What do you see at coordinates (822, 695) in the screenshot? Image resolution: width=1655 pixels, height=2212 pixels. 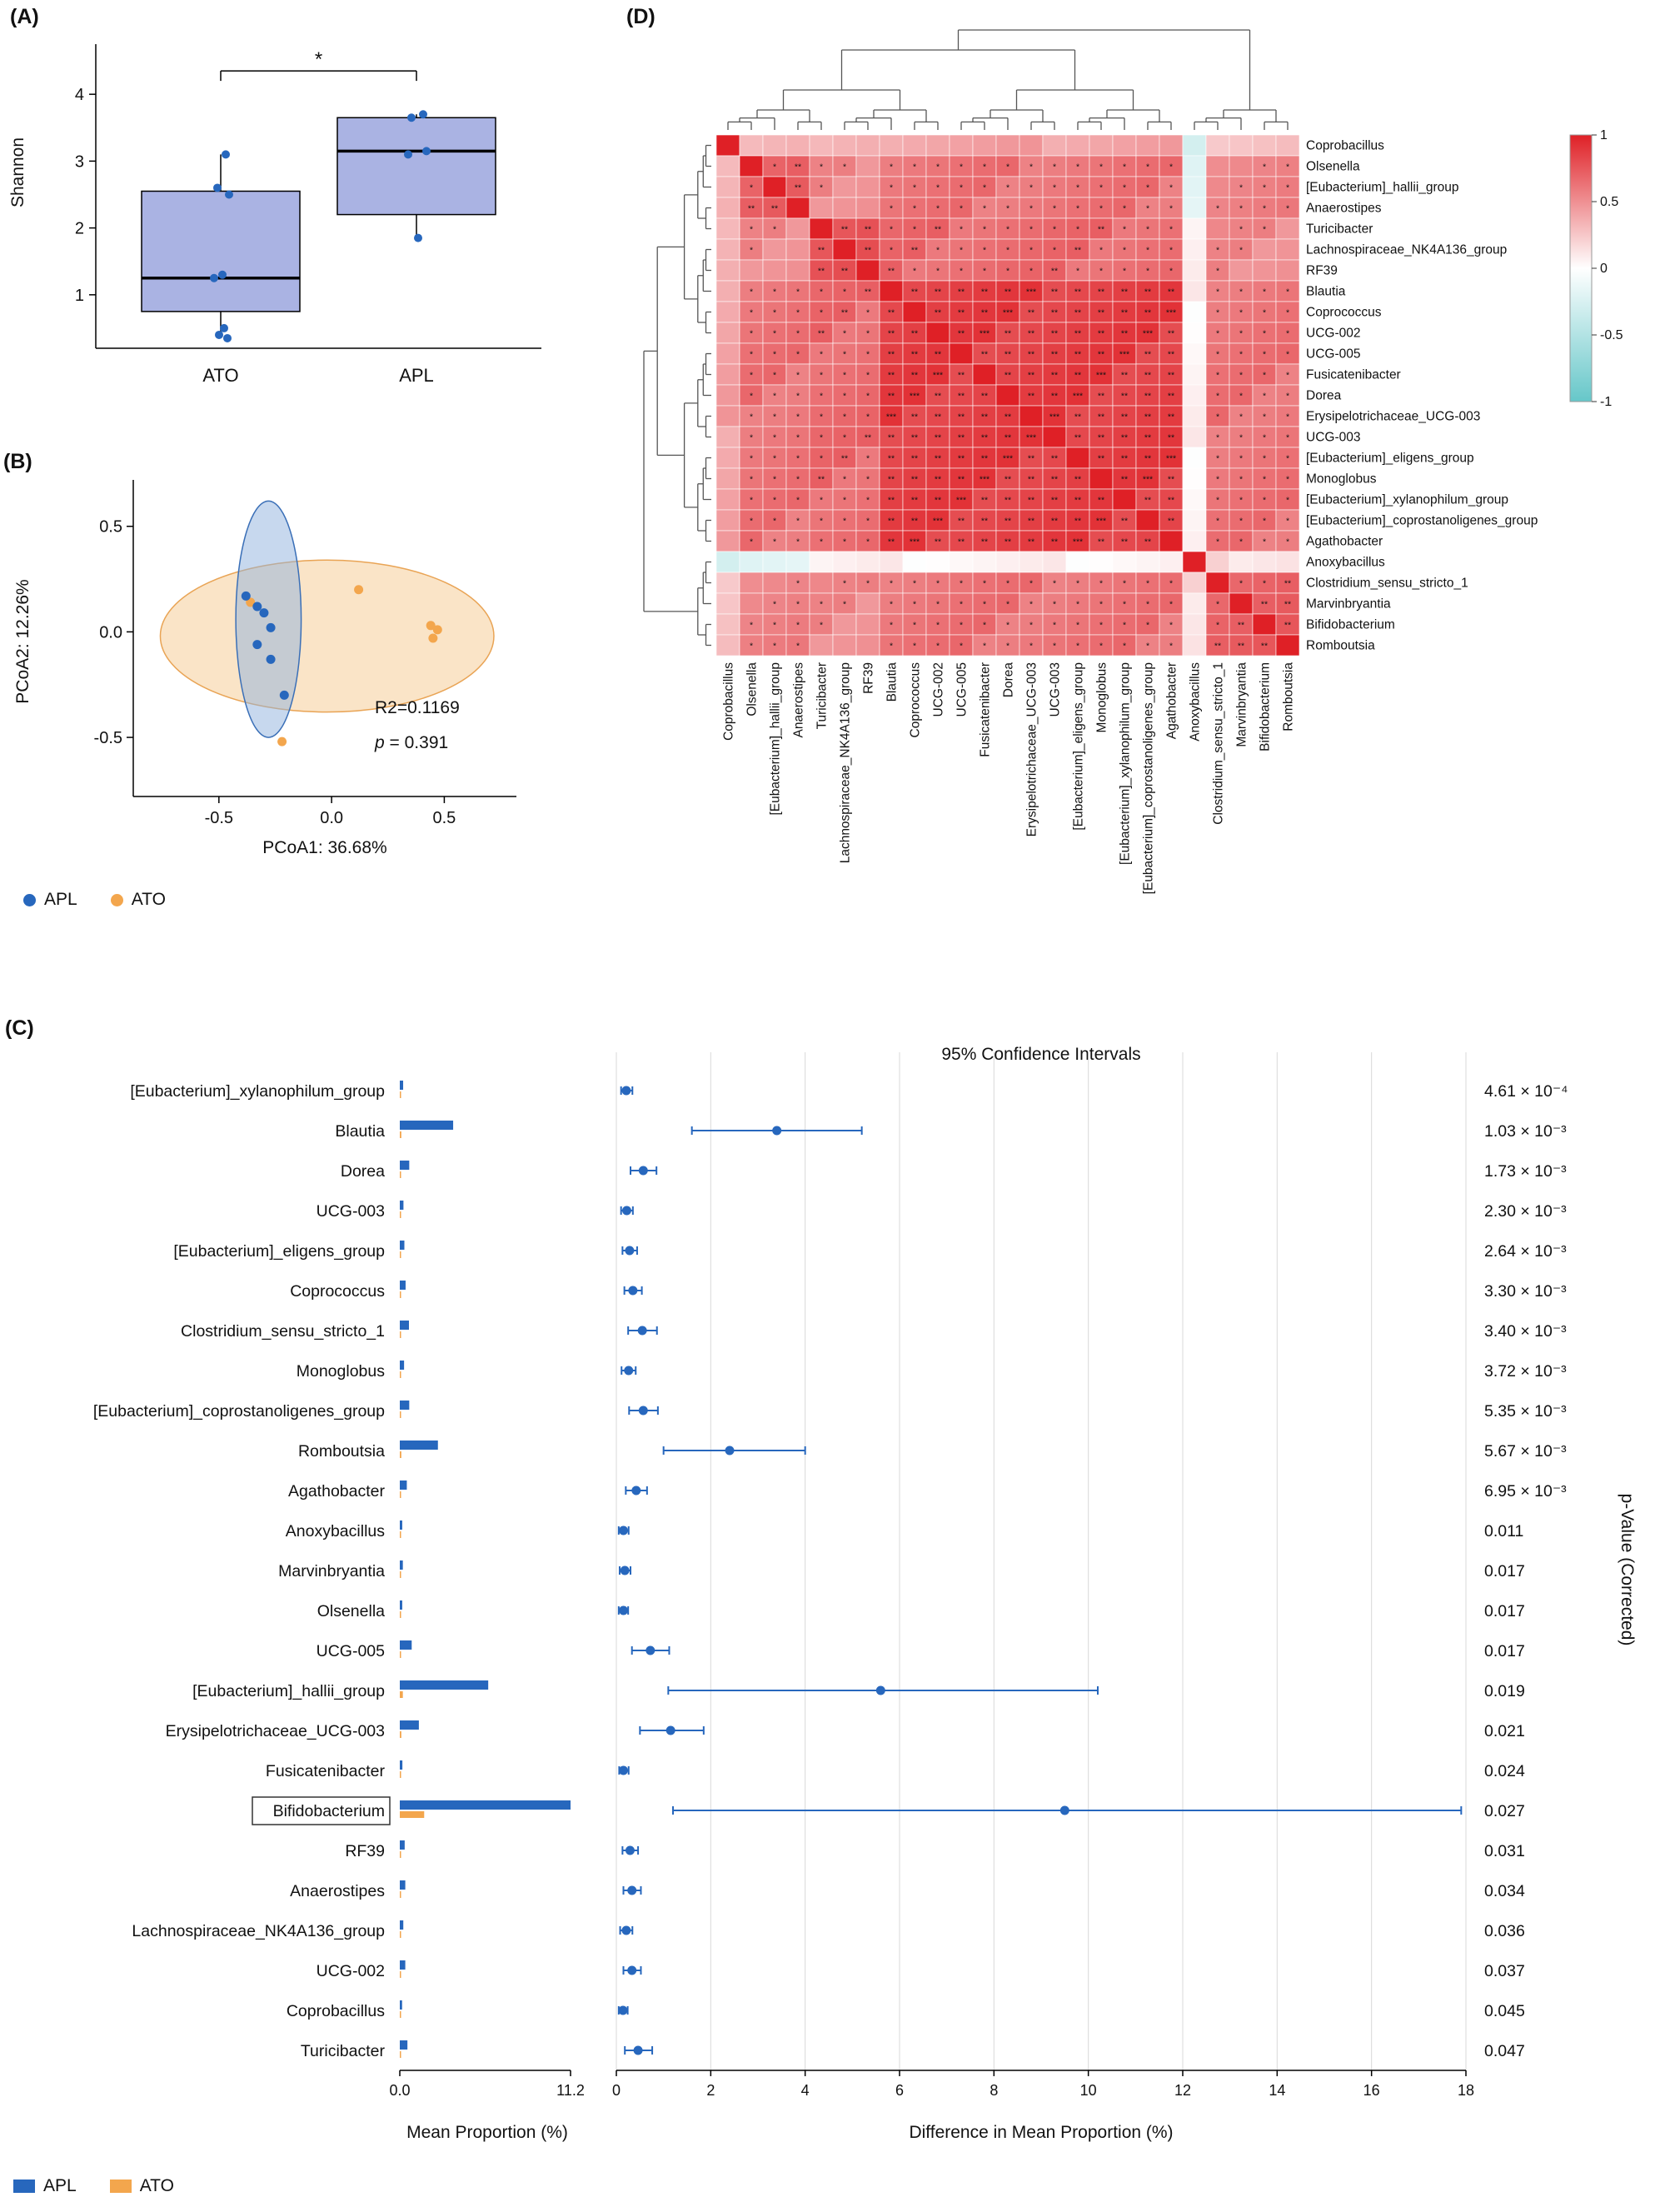 I see `svg-text: Turicibacter` at bounding box center [822, 695].